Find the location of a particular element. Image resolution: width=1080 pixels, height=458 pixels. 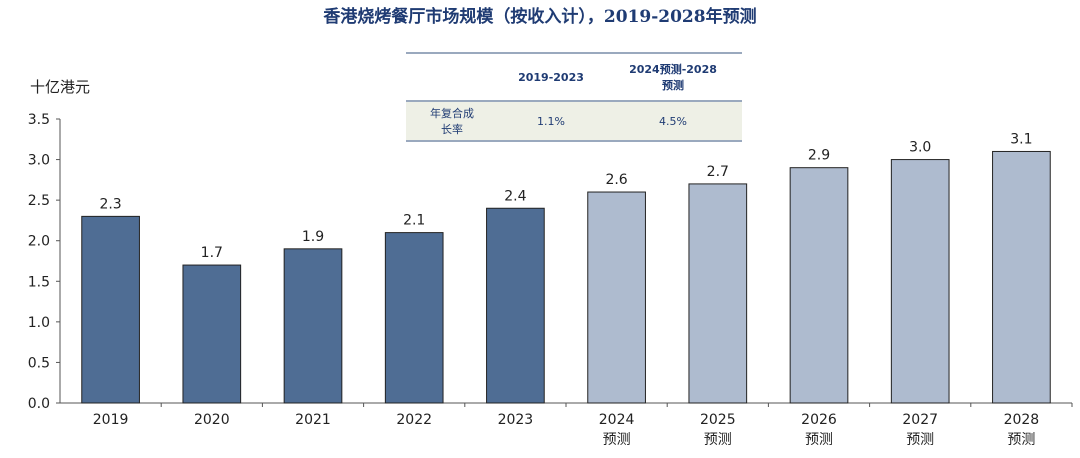

cagr-header-row: 2019-2023 2024预测-2028 预测 is located at coordinates (574, 77).